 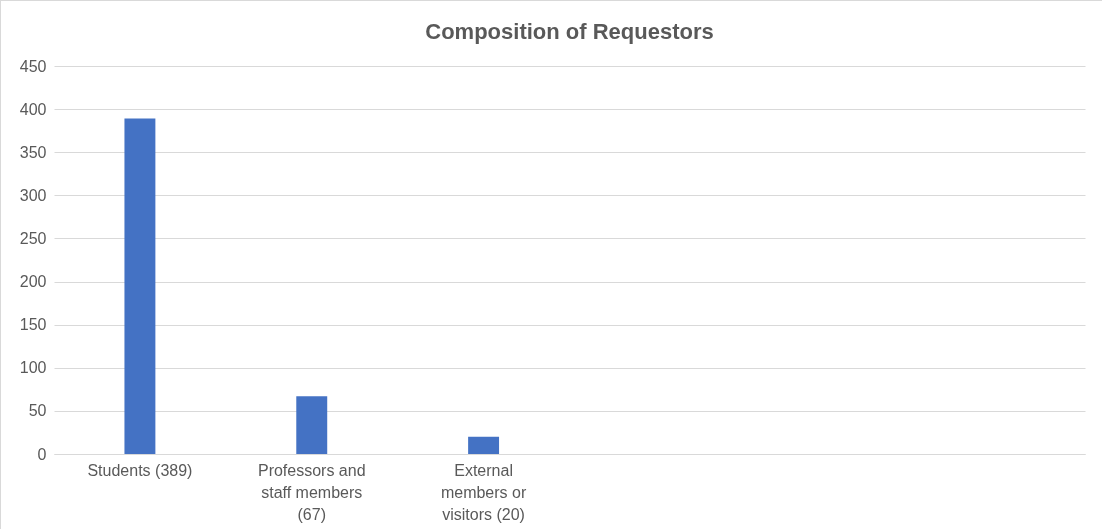 I want to click on y-tick-label: 350, so click(x=33, y=152).